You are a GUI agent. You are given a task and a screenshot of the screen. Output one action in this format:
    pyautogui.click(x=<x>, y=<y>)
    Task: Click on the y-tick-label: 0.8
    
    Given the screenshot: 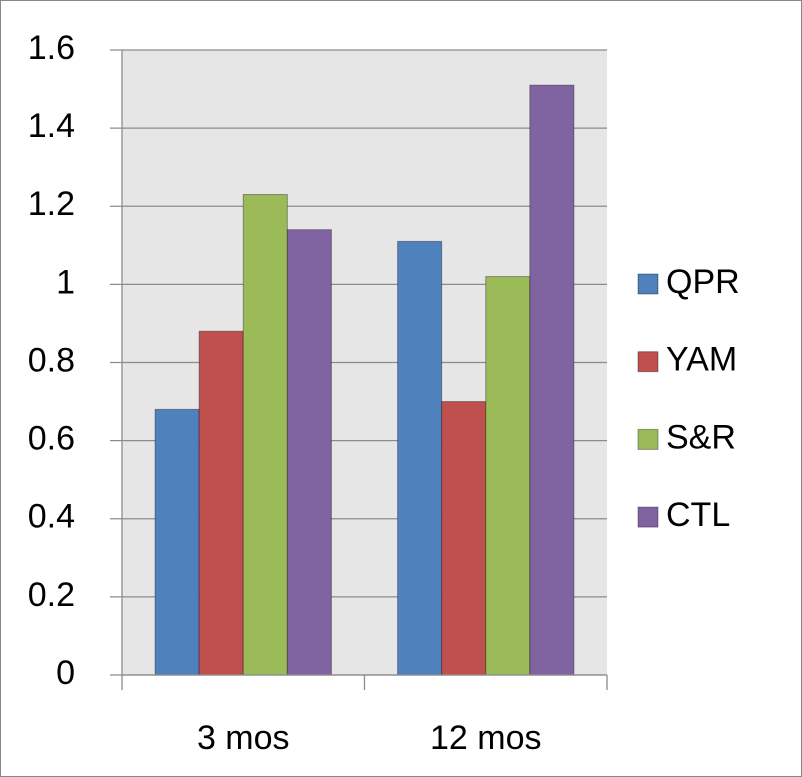 What is the action you would take?
    pyautogui.click(x=51, y=360)
    